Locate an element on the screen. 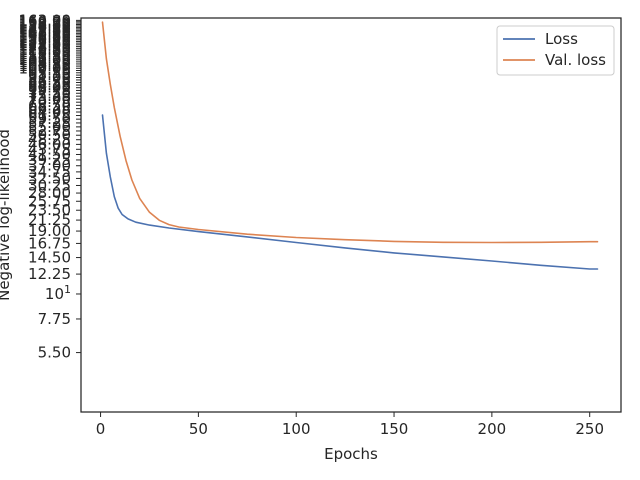  y-tick-label: 23.50 is located at coordinates (49, 210).